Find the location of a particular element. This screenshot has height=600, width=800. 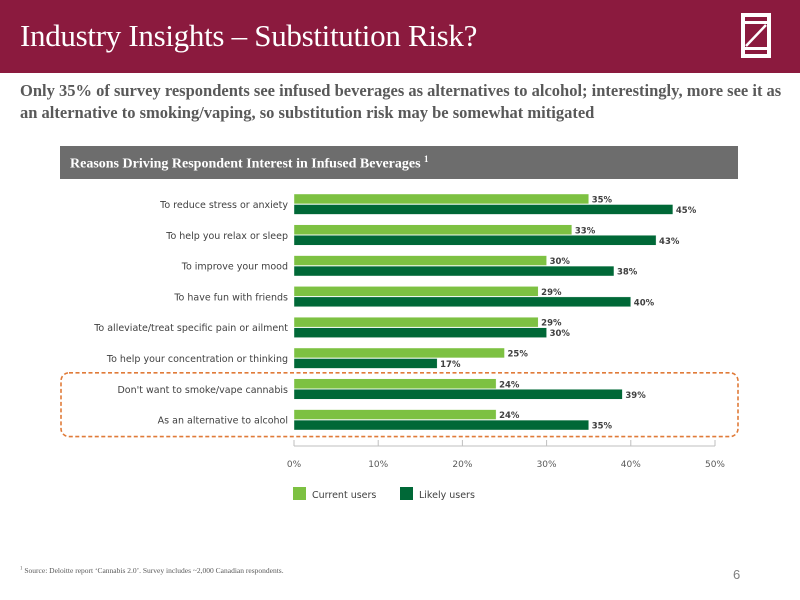

x-tick-label: 20% is located at coordinates (462, 465).